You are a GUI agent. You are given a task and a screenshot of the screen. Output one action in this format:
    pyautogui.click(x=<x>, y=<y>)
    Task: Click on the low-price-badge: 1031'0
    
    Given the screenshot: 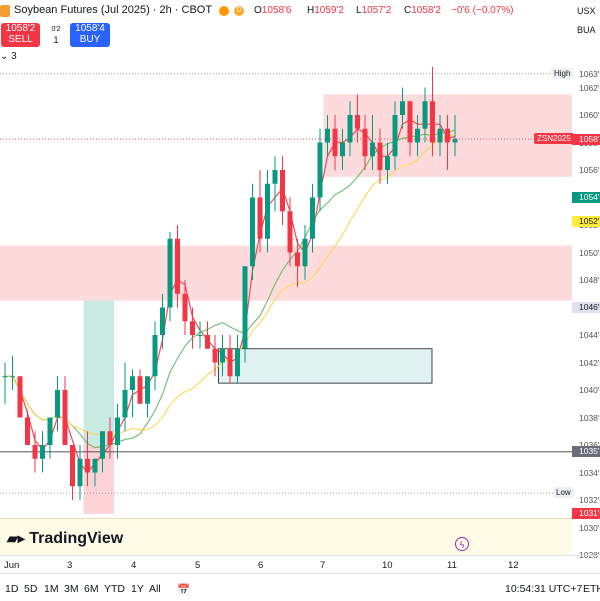 What is the action you would take?
    pyautogui.click(x=586, y=514)
    